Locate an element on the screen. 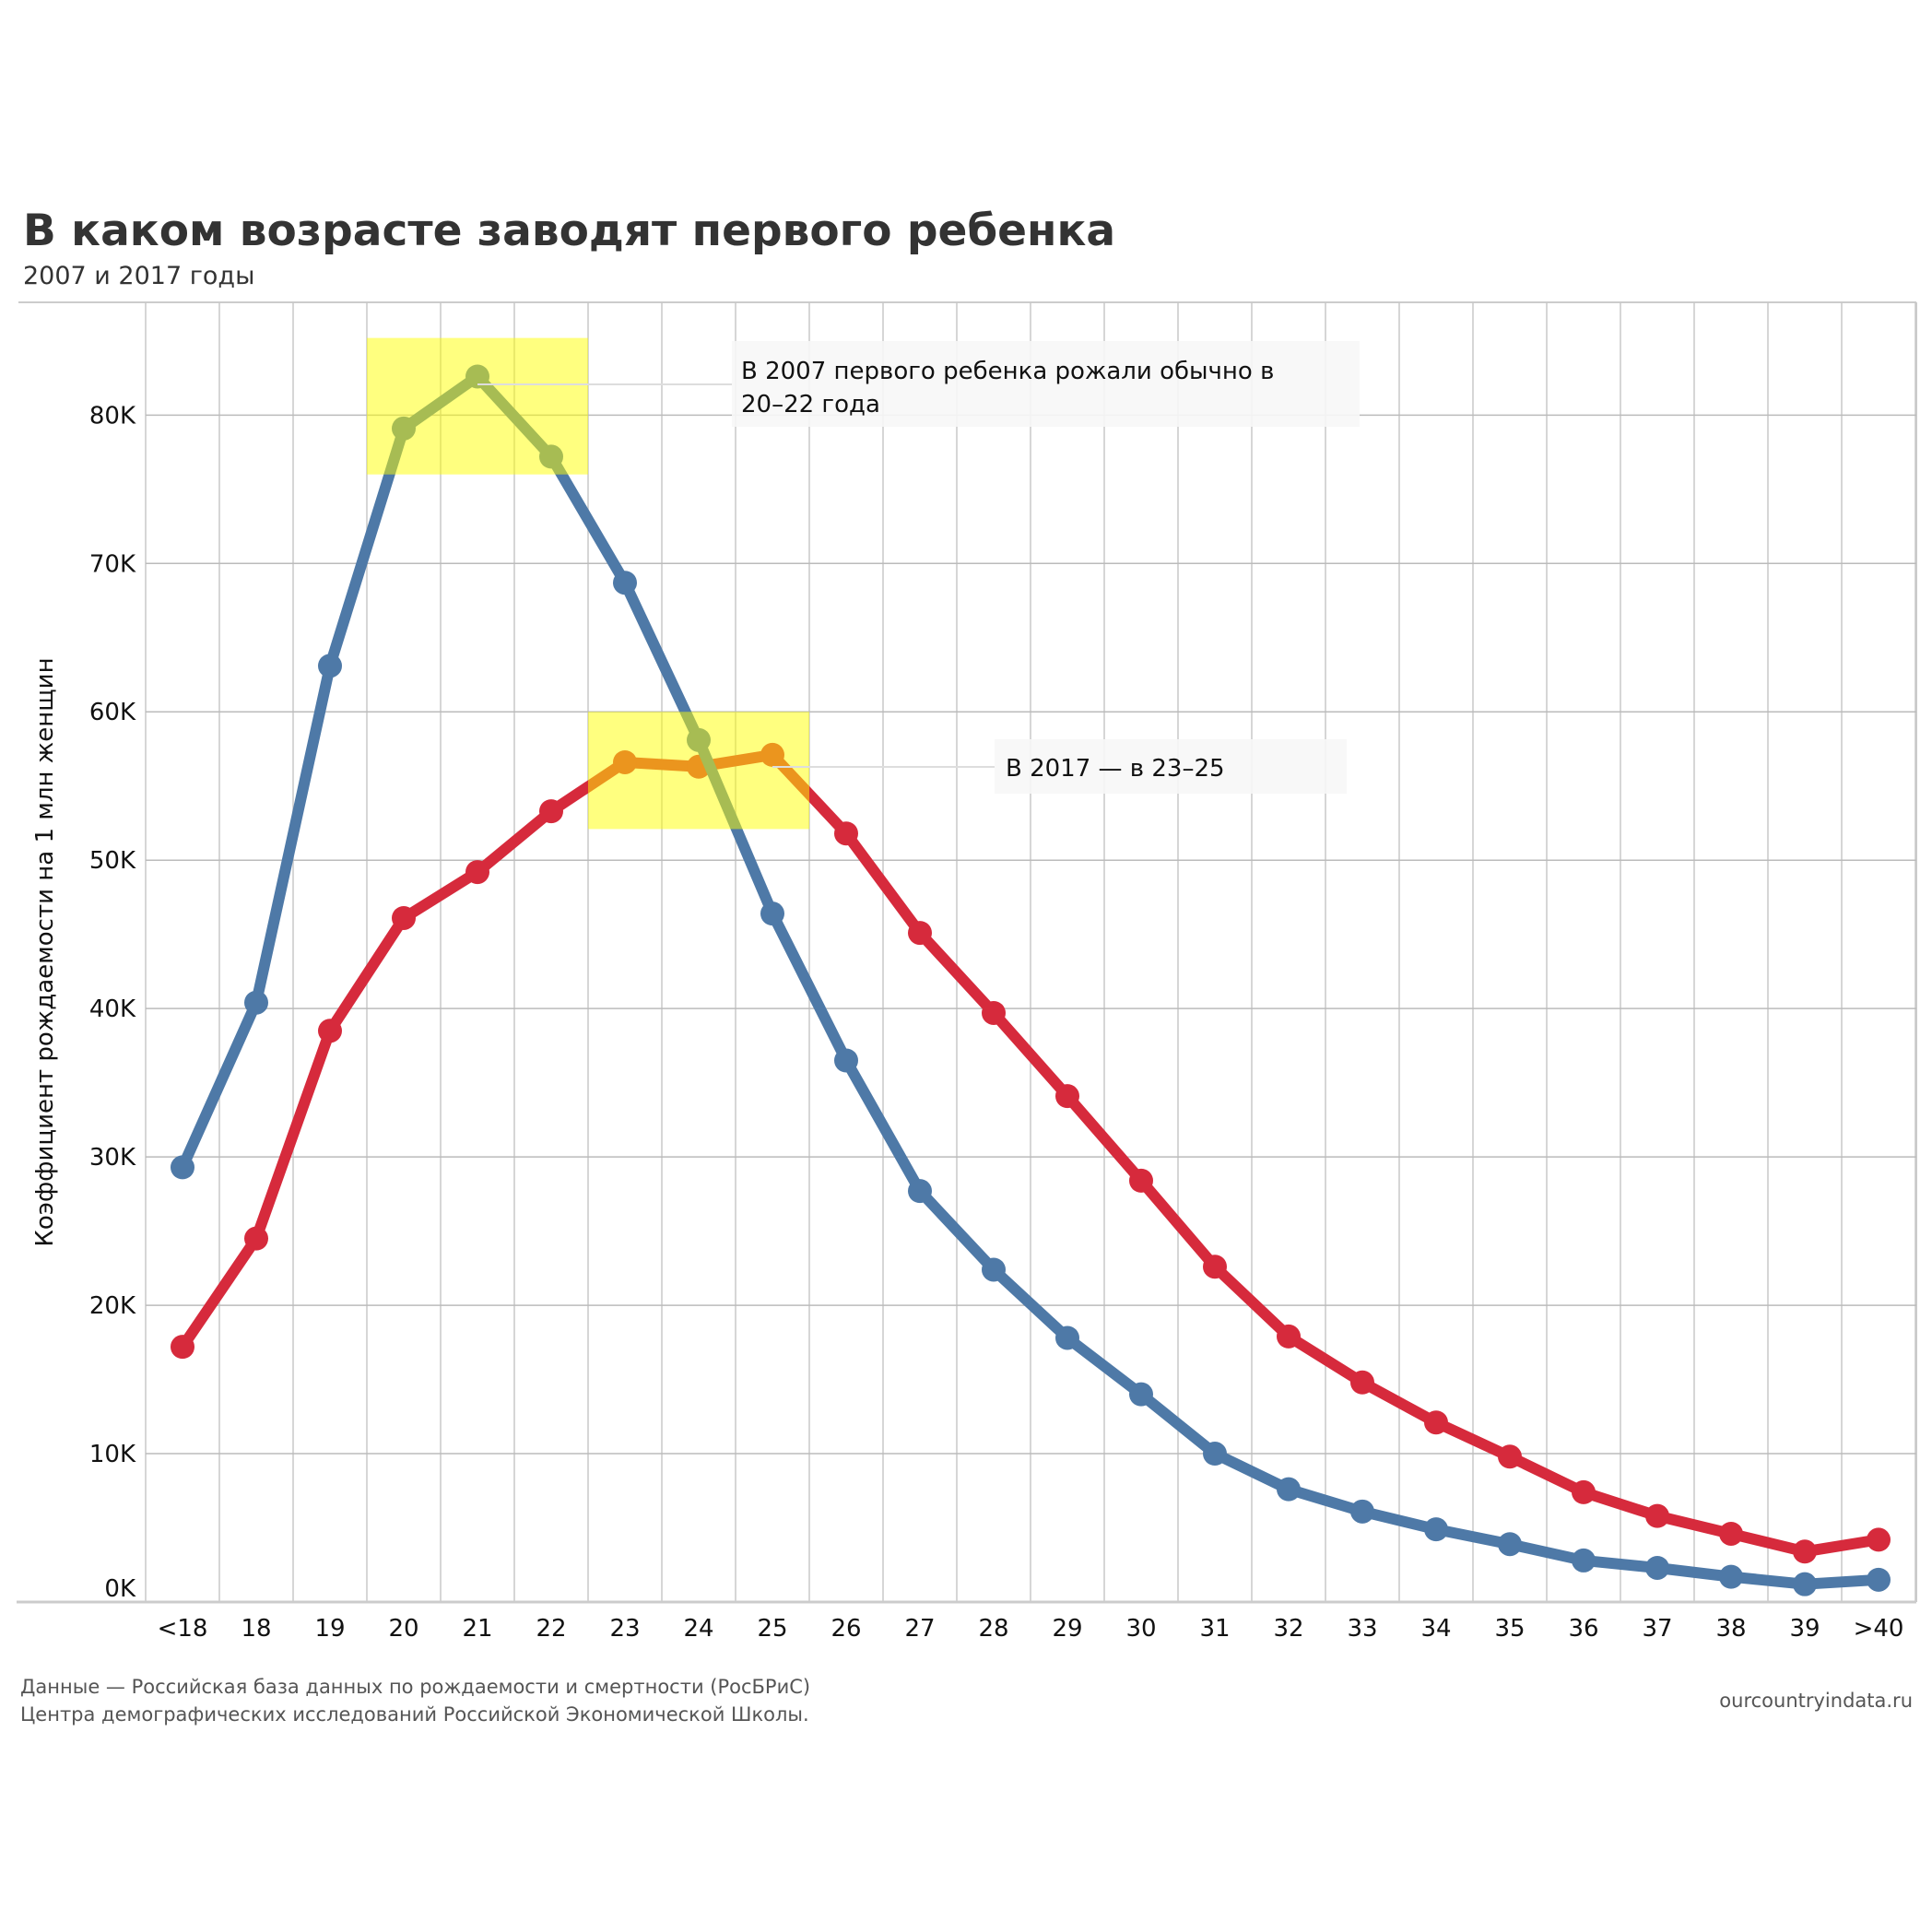 This screenshot has height=1932, width=1932. y-axis-label: Коэффициент рождаемости на 1 млн женщин is located at coordinates (45, 951).